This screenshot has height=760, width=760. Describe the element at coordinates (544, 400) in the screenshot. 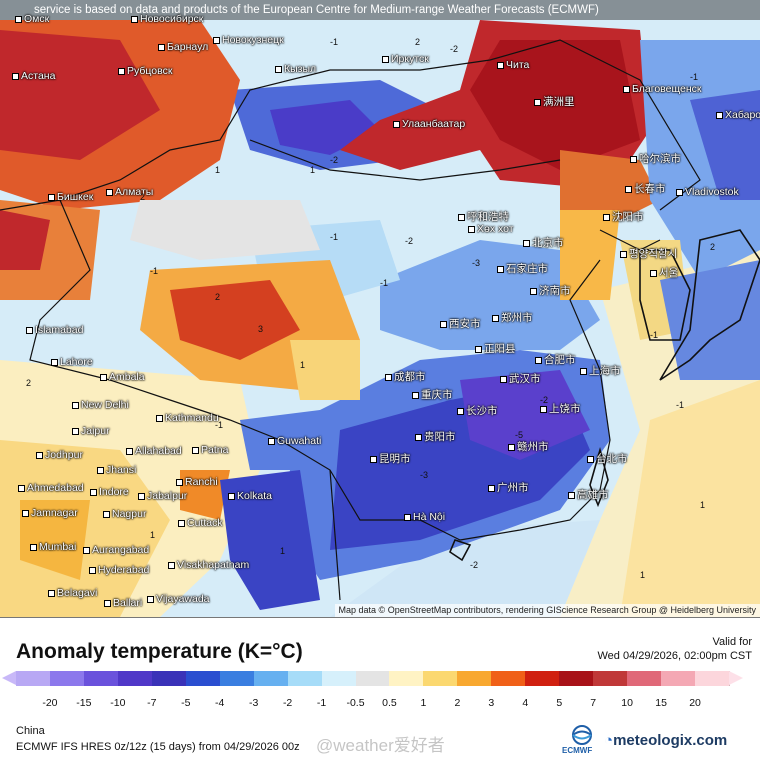

I see `contour-value: -2` at that location.